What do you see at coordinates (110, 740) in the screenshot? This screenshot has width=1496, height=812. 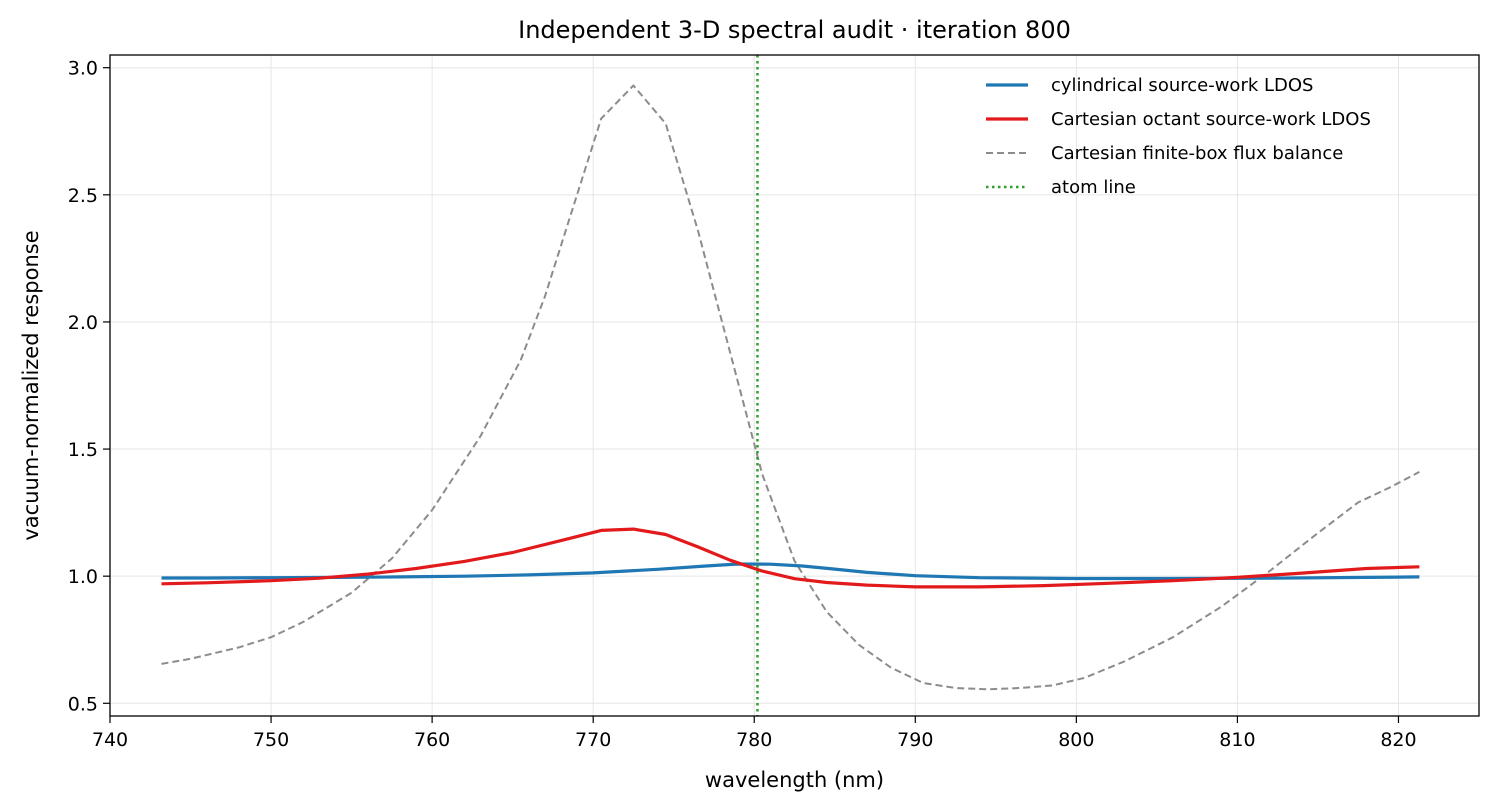 I see `x-tick-label: 740` at bounding box center [110, 740].